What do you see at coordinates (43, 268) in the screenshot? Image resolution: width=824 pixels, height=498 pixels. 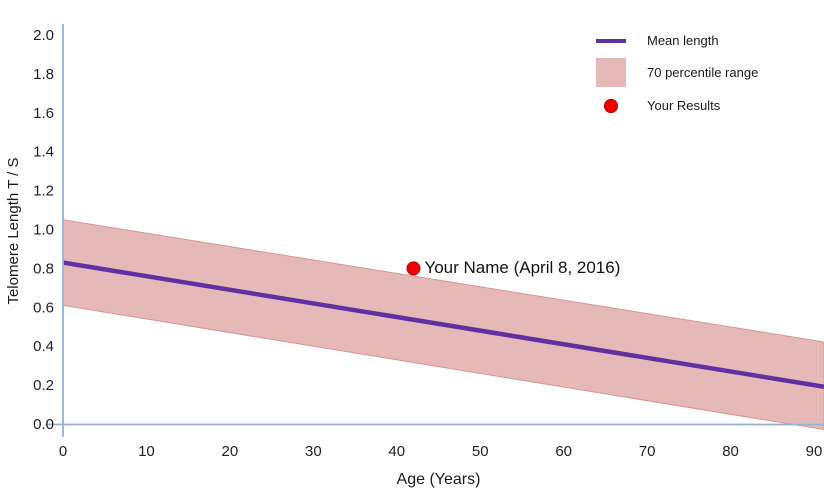 I see `y-tick-label: 0.8` at bounding box center [43, 268].